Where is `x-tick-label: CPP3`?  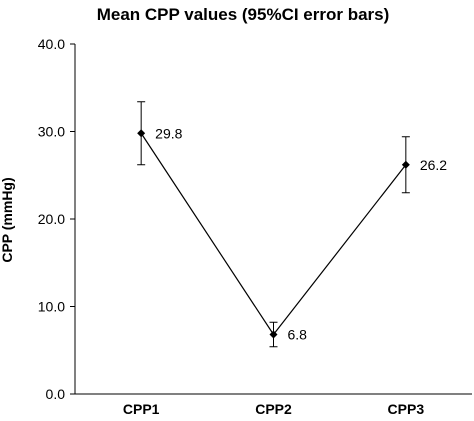
x-tick-label: CPP3 is located at coordinates (406, 409).